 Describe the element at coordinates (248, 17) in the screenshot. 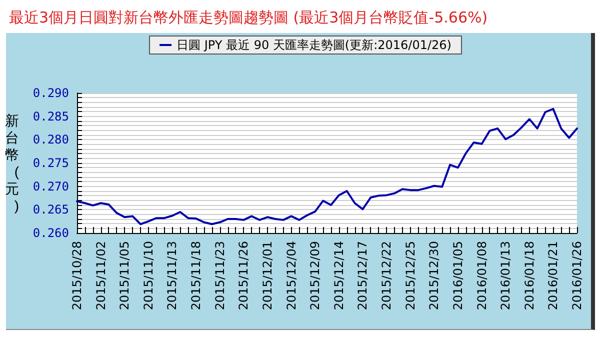

I see `chart-title: 最近3個月日圓對新台幣外匯走勢圖趨勢圖 (最近3個月台幣貶值-5.66%)` at that location.